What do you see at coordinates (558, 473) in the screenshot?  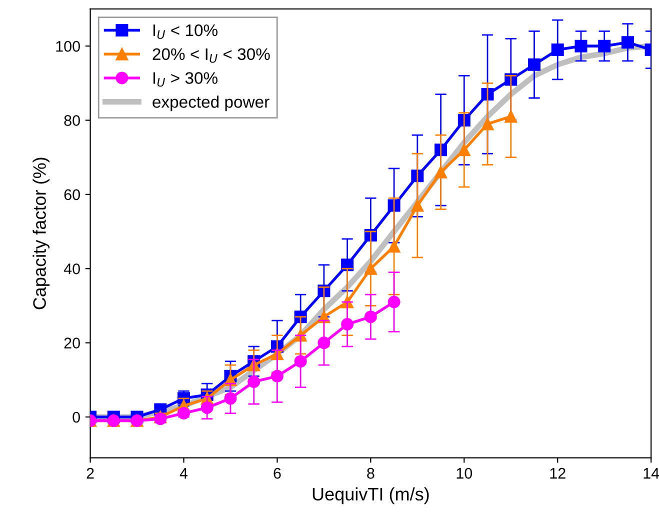 I see `x-tick-label: 12` at bounding box center [558, 473].